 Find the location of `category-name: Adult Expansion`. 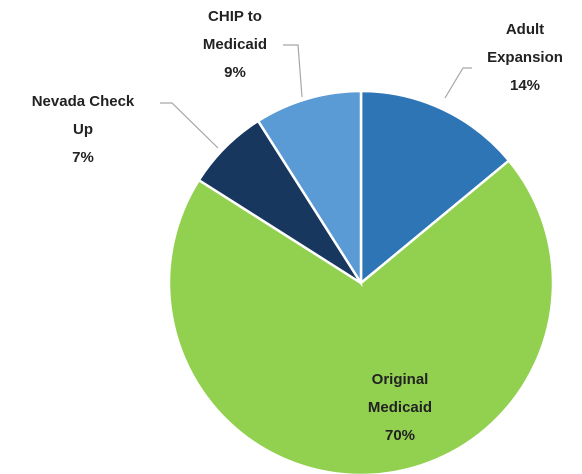

category-name: Adult Expansion is located at coordinates (525, 43).